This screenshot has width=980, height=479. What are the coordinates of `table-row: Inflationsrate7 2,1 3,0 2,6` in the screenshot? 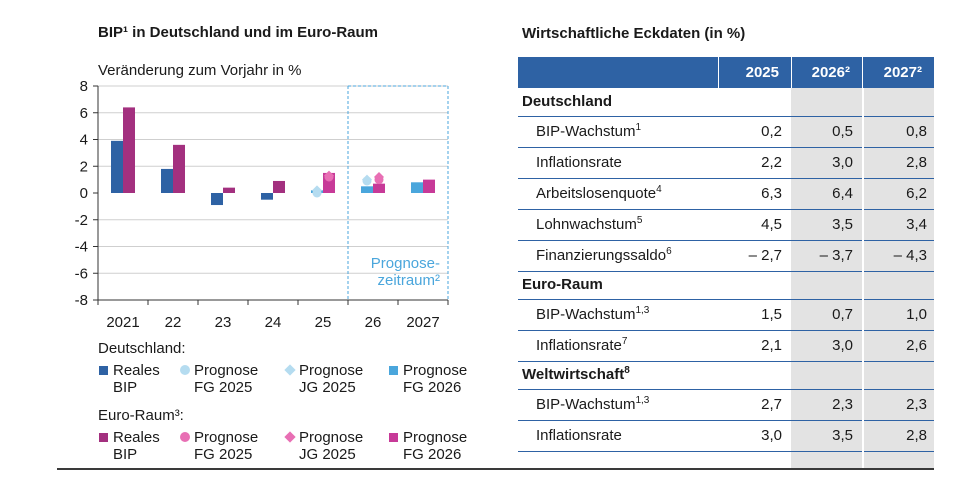 It's located at (726, 345).